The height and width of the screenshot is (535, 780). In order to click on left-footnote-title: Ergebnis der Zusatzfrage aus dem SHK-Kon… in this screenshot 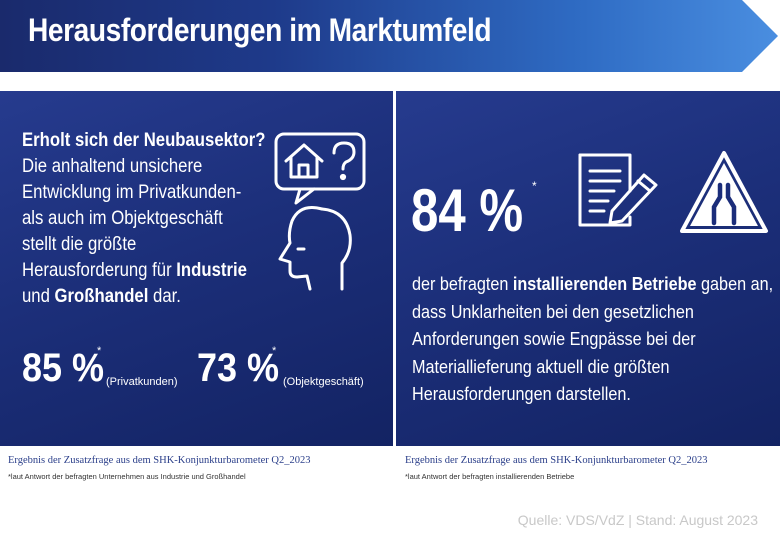, I will do `click(159, 460)`.